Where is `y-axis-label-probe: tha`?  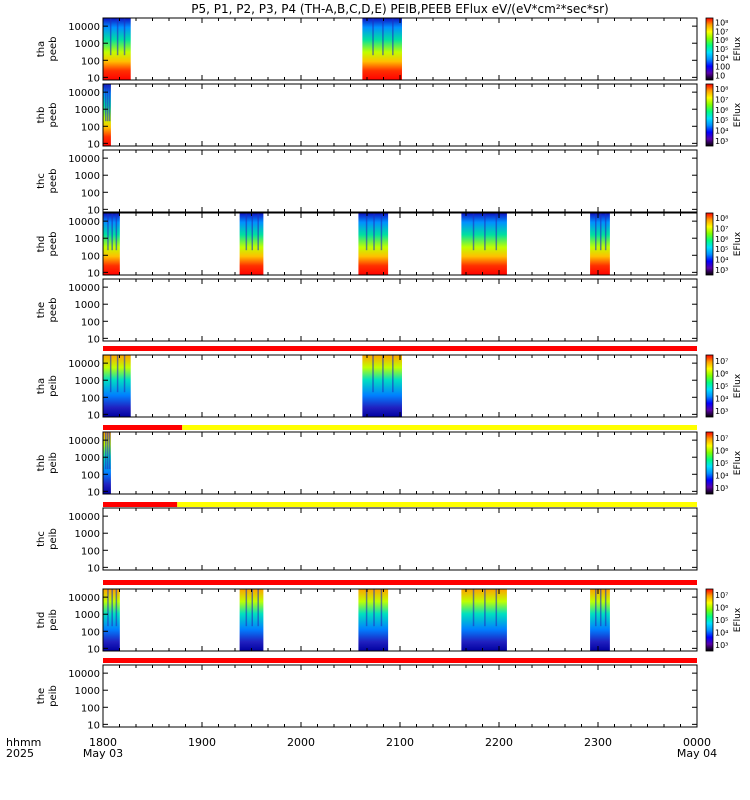
y-axis-label-probe: tha is located at coordinates (41, 386).